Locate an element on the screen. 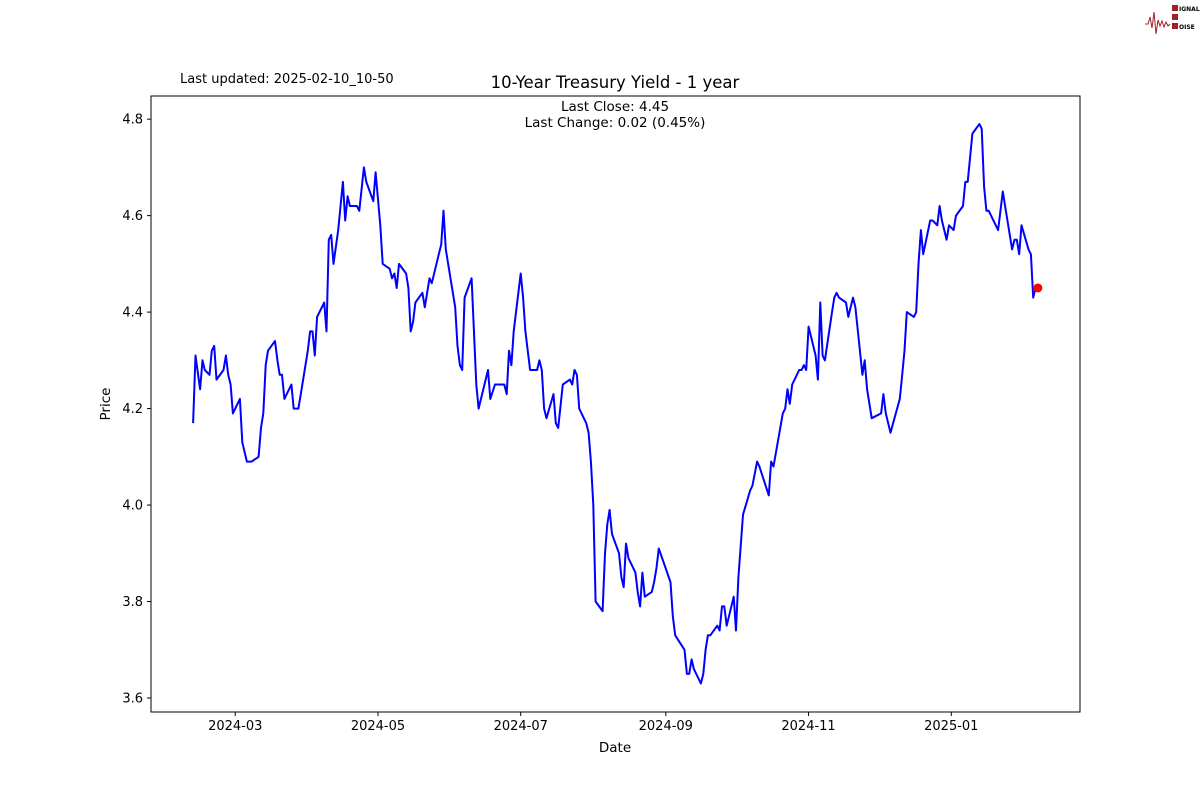 This screenshot has height=804, width=1200. y-tick-label: 4.2 is located at coordinates (132, 409).